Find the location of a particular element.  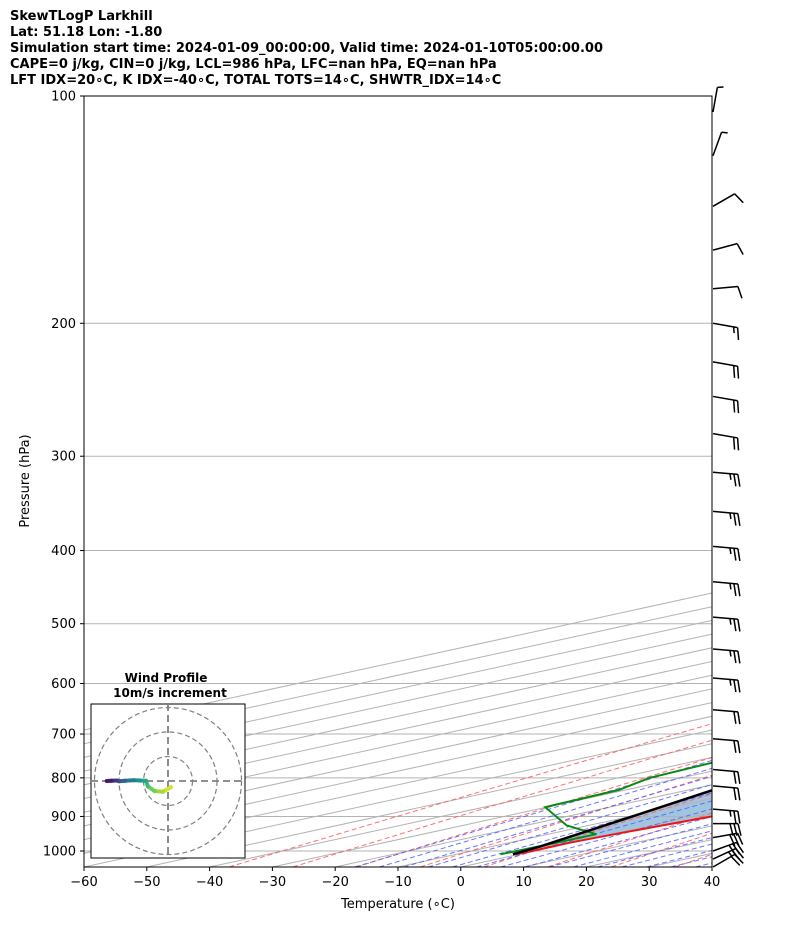

dewpoint-line is located at coordinates (606, 808).